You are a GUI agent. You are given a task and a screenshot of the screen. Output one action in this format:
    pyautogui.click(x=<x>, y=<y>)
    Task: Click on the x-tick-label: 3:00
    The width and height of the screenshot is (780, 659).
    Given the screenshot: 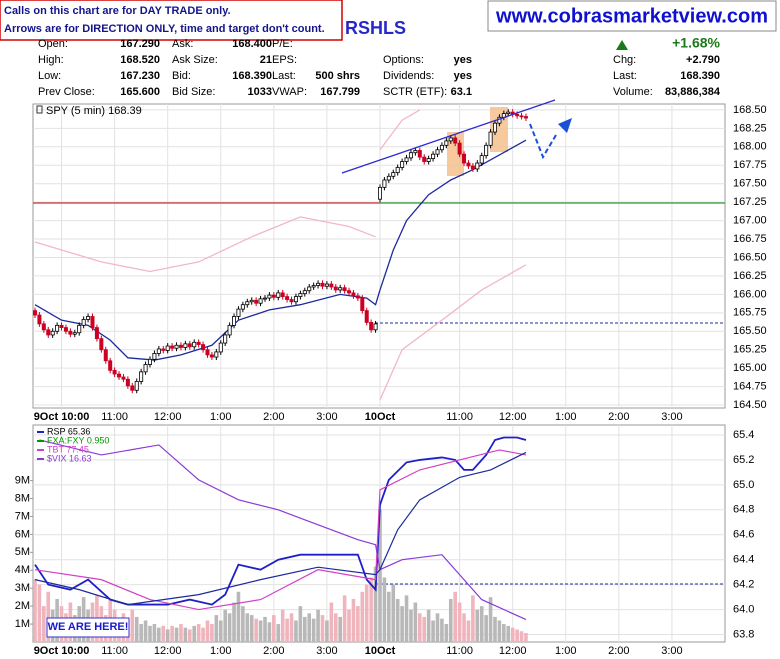 What is the action you would take?
    pyautogui.click(x=671, y=417)
    